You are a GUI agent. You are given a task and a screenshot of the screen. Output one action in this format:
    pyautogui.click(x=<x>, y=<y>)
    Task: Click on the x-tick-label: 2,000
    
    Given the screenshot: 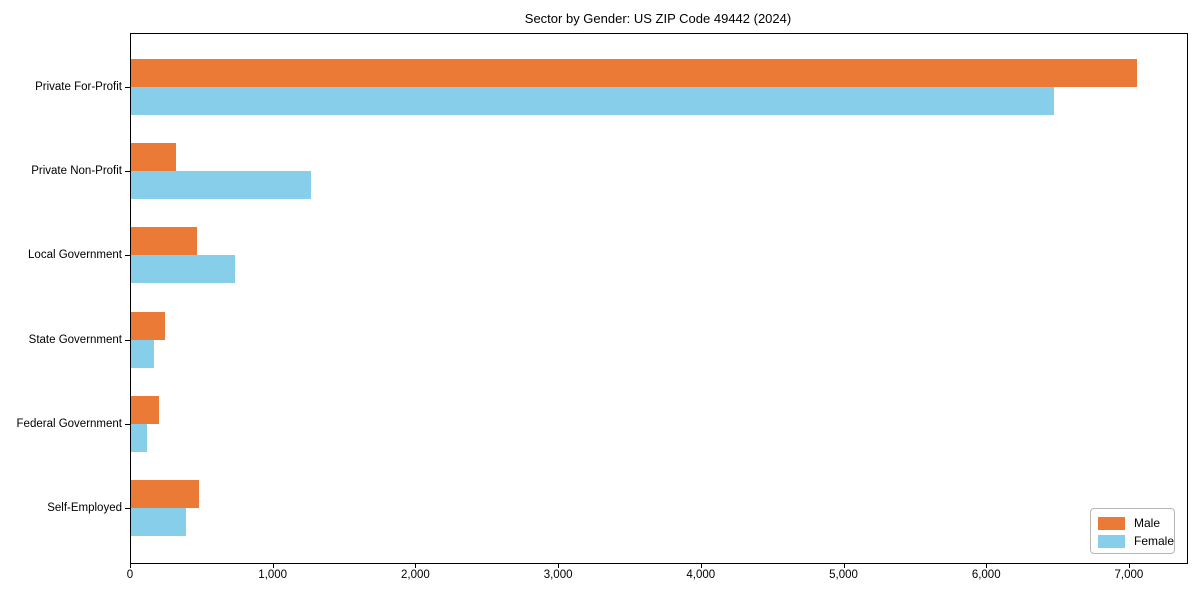 What is the action you would take?
    pyautogui.click(x=415, y=575)
    